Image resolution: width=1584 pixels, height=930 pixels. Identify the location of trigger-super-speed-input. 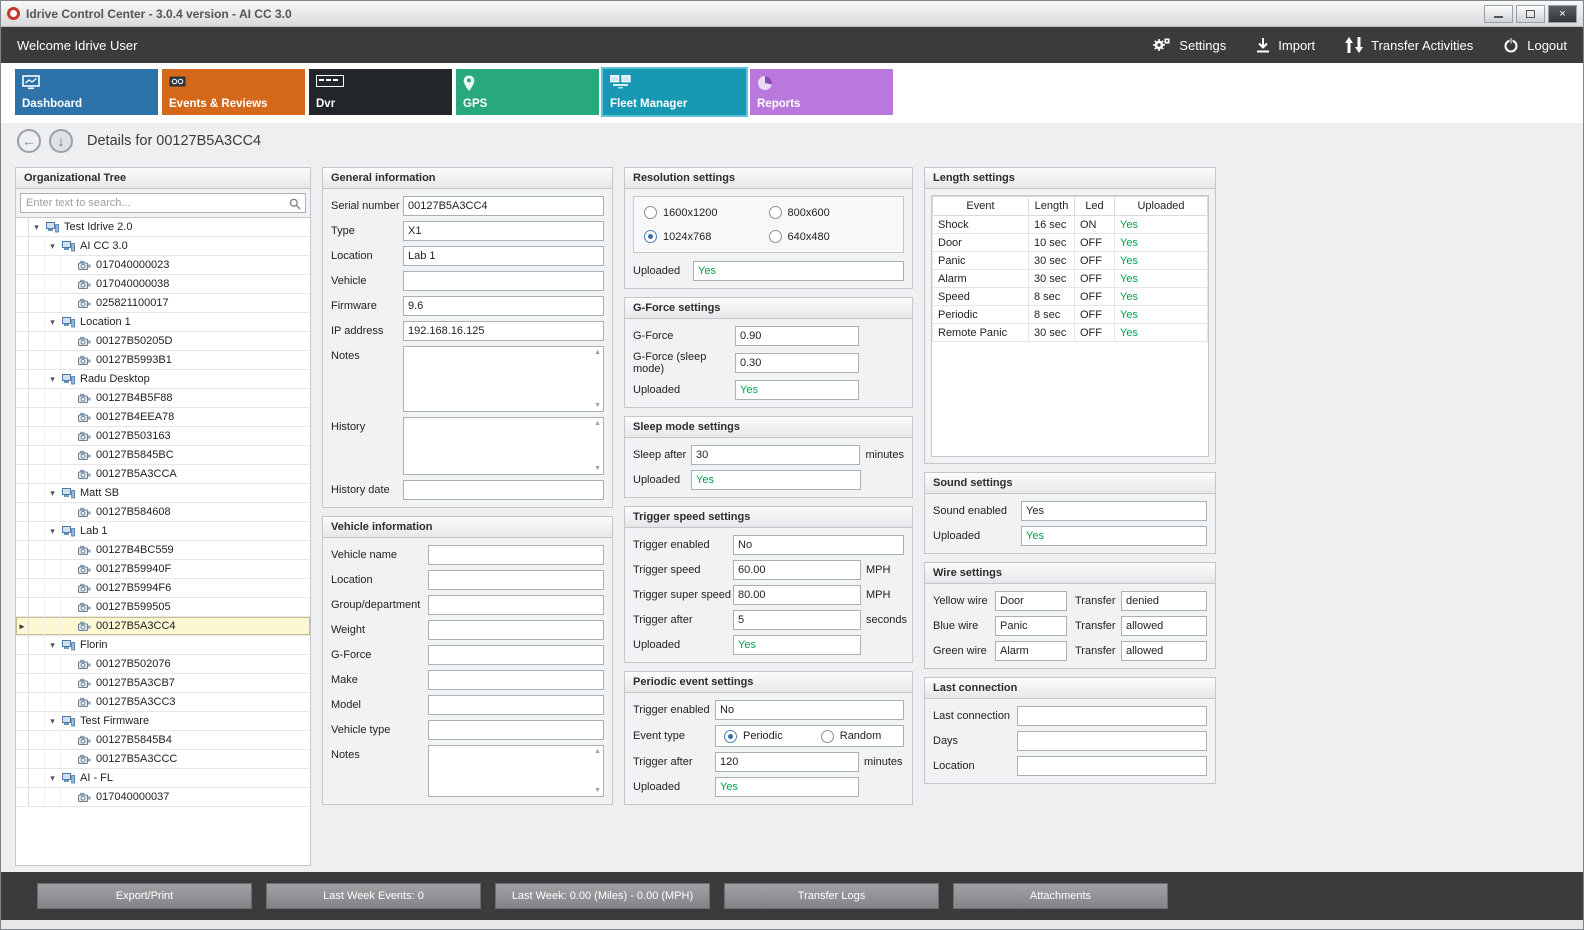
(797, 595).